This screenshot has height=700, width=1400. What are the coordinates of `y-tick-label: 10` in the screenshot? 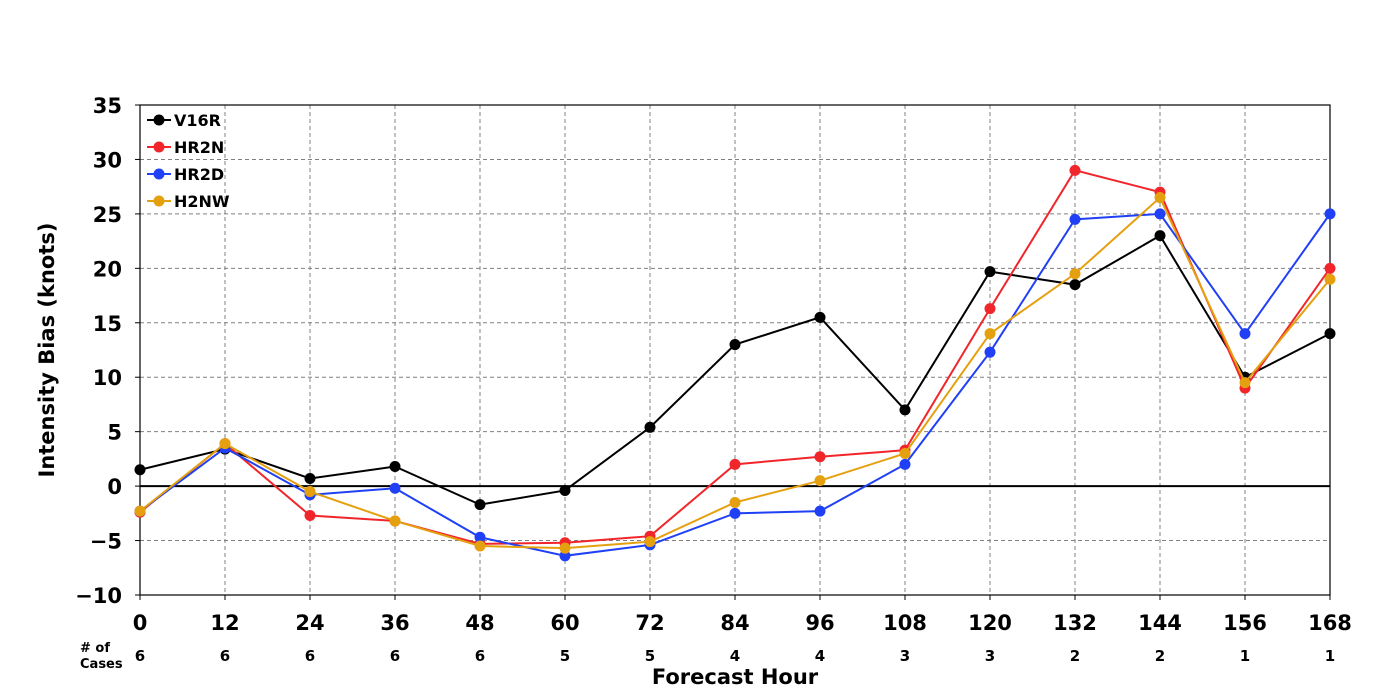 It's located at (107, 378).